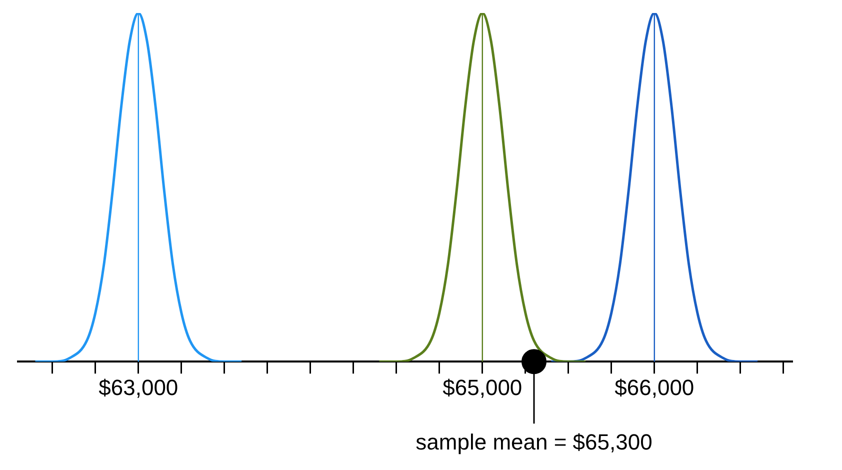 The image size is (842, 470). What do you see at coordinates (654, 387) in the screenshot?
I see `x-tick-label: $66,000` at bounding box center [654, 387].